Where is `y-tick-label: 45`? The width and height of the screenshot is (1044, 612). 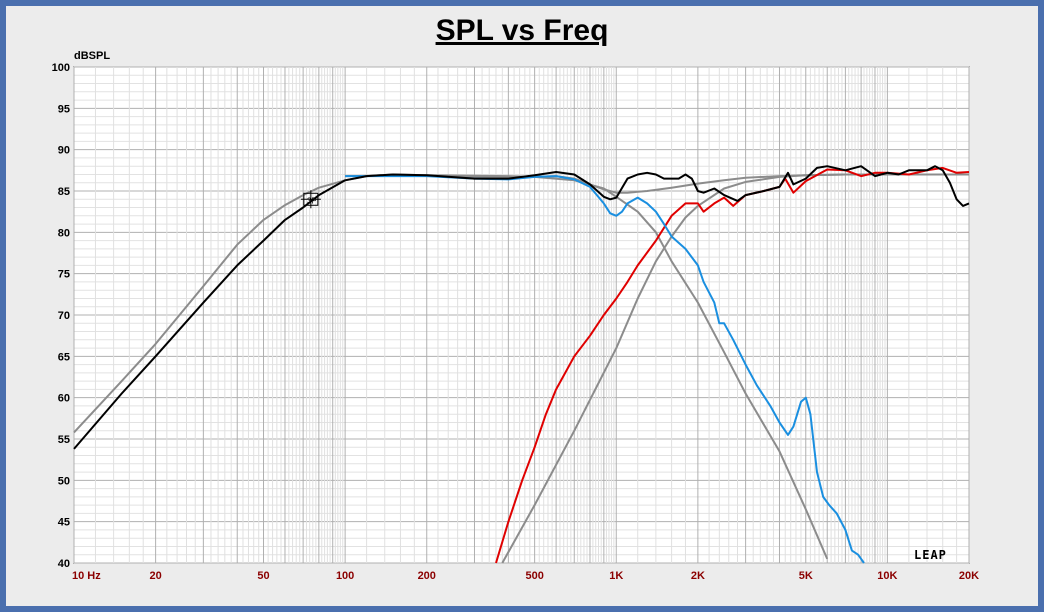
y-tick-label: 45 is located at coordinates (64, 523).